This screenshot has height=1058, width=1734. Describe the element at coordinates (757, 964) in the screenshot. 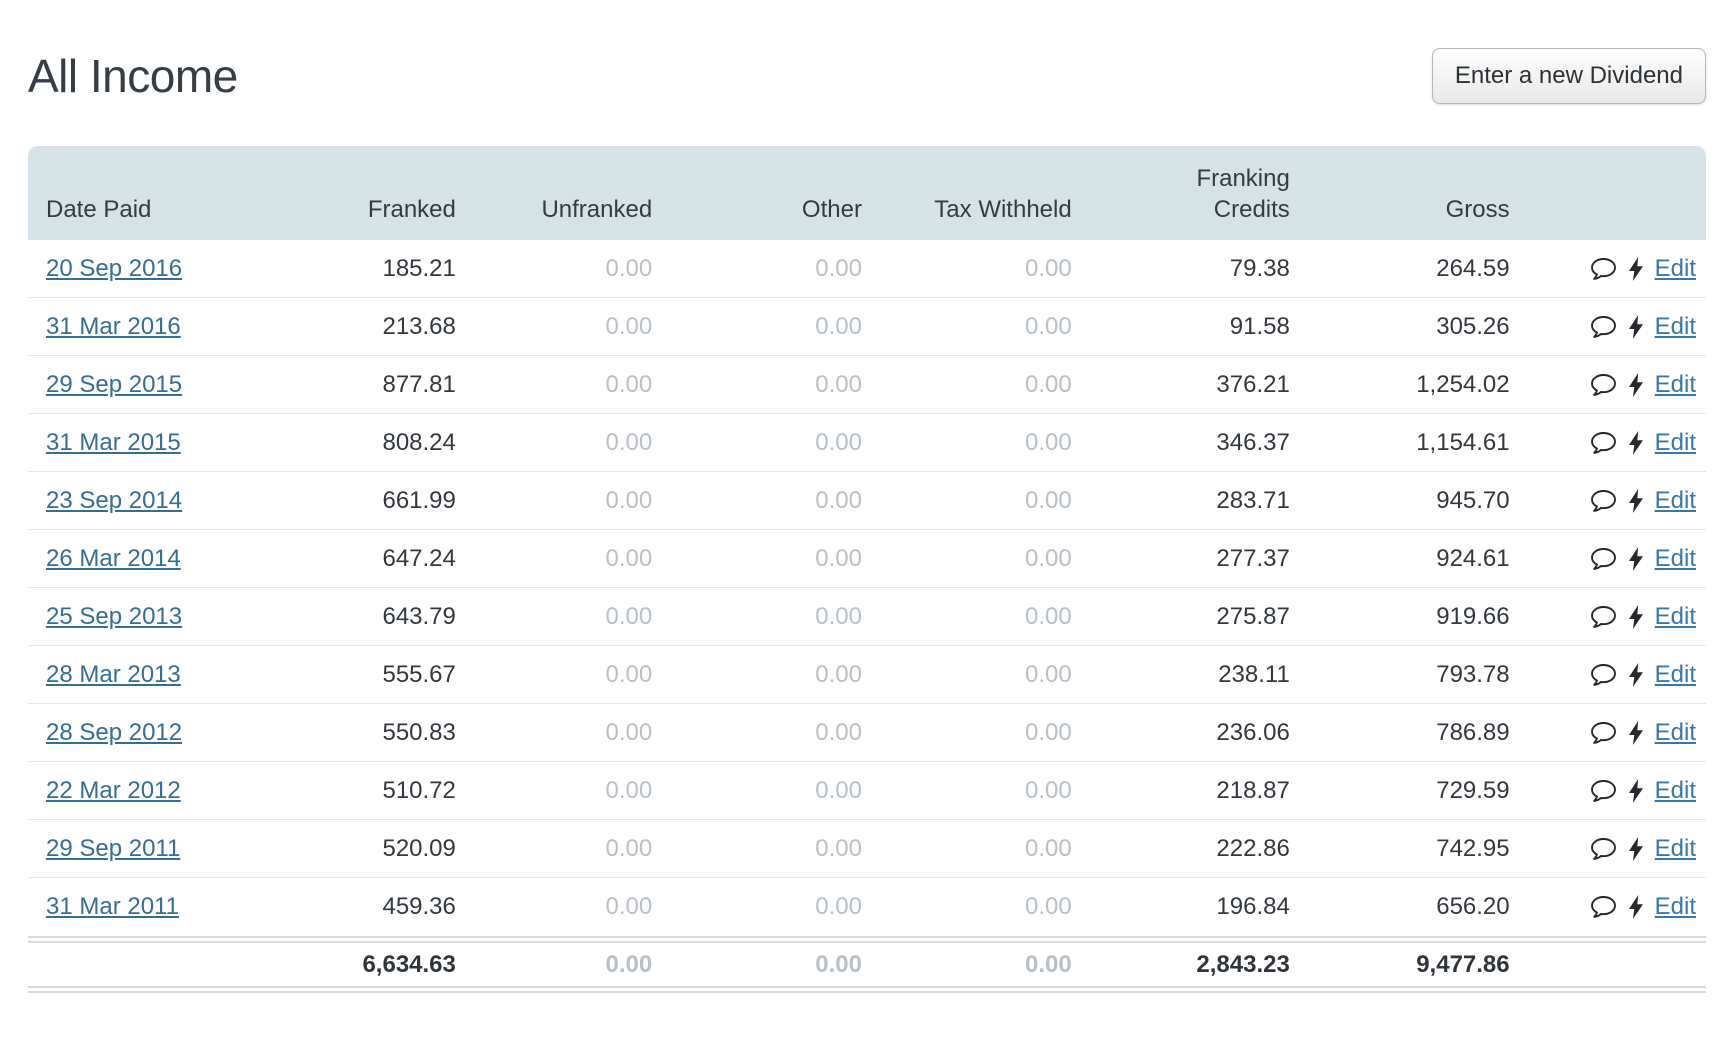

I see `total-other: 0.00` at that location.